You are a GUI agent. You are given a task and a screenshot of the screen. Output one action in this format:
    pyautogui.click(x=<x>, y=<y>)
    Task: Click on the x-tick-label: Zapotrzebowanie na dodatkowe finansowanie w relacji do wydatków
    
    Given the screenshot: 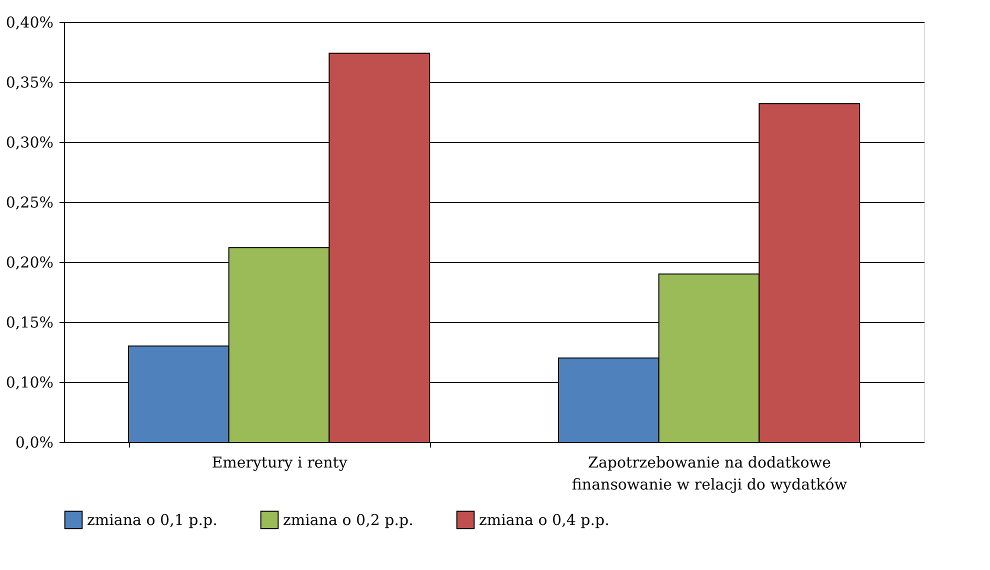 What is the action you would take?
    pyautogui.click(x=710, y=474)
    